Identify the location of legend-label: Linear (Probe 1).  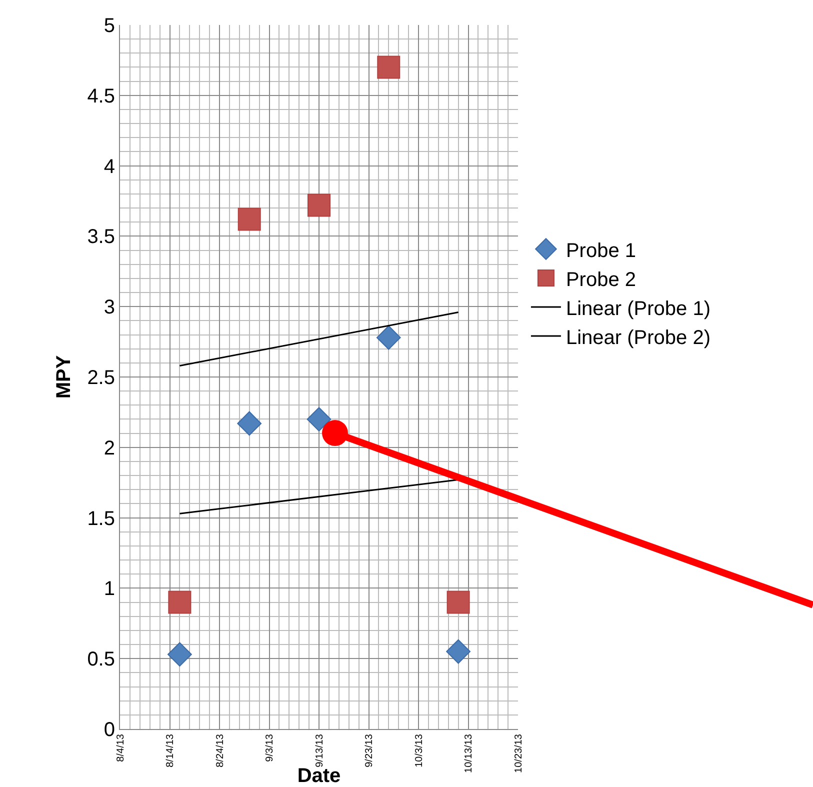
(638, 309).